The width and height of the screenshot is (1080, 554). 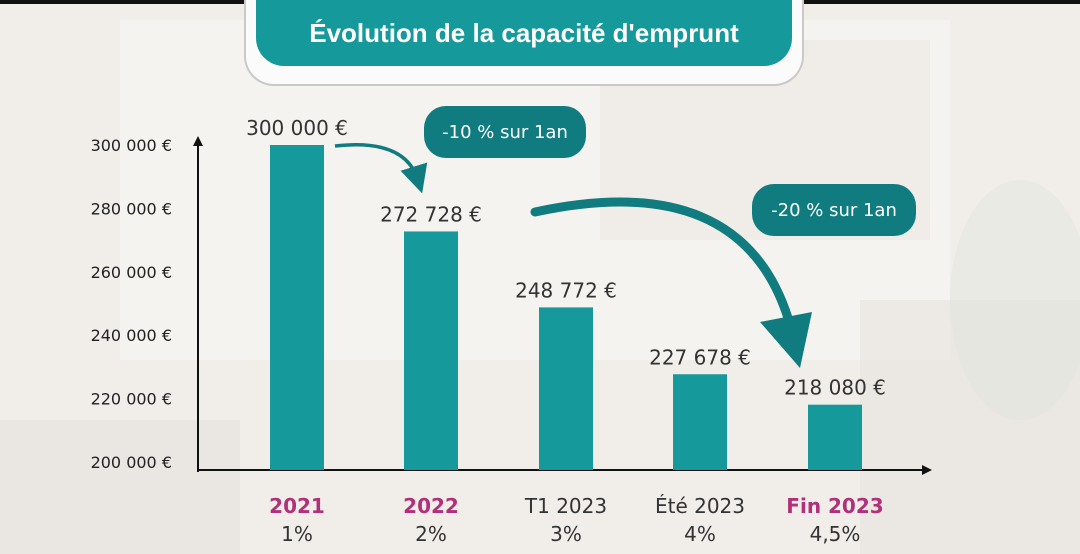 What do you see at coordinates (381, 168) in the screenshot?
I see `arrow-small` at bounding box center [381, 168].